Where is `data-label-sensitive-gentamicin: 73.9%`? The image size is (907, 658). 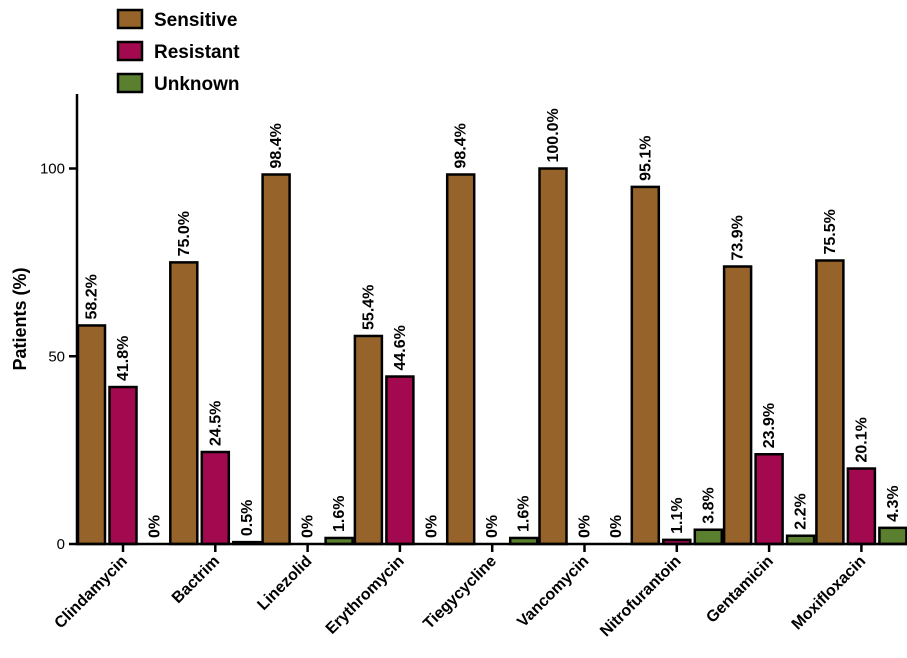 data-label-sensitive-gentamicin: 73.9% is located at coordinates (738, 237).